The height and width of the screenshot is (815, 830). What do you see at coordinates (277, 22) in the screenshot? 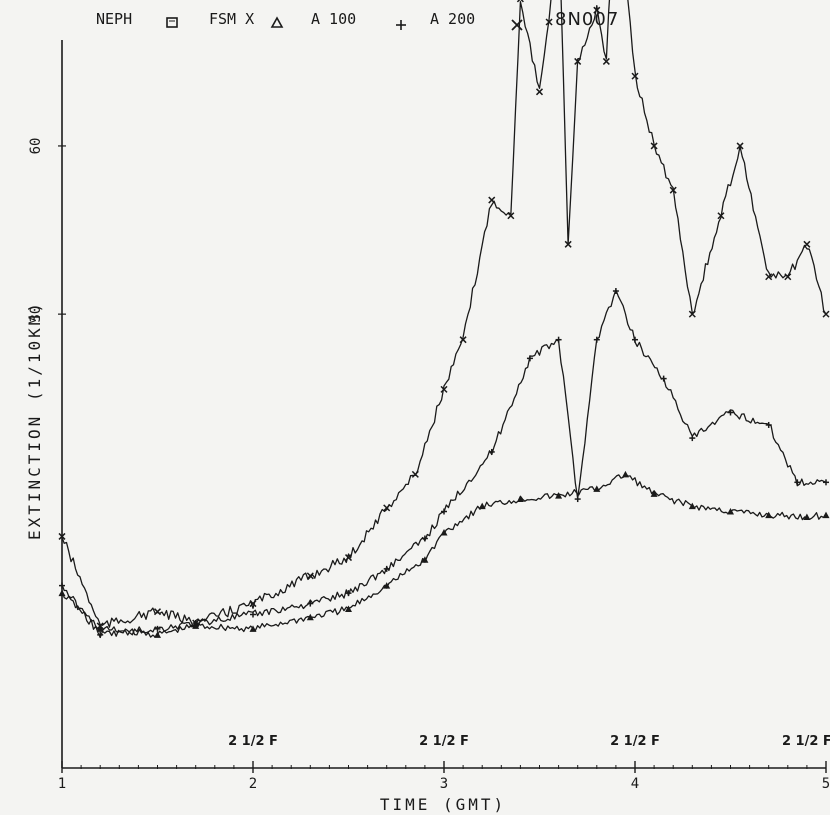
I see `triangle-marker-icon` at bounding box center [277, 22].